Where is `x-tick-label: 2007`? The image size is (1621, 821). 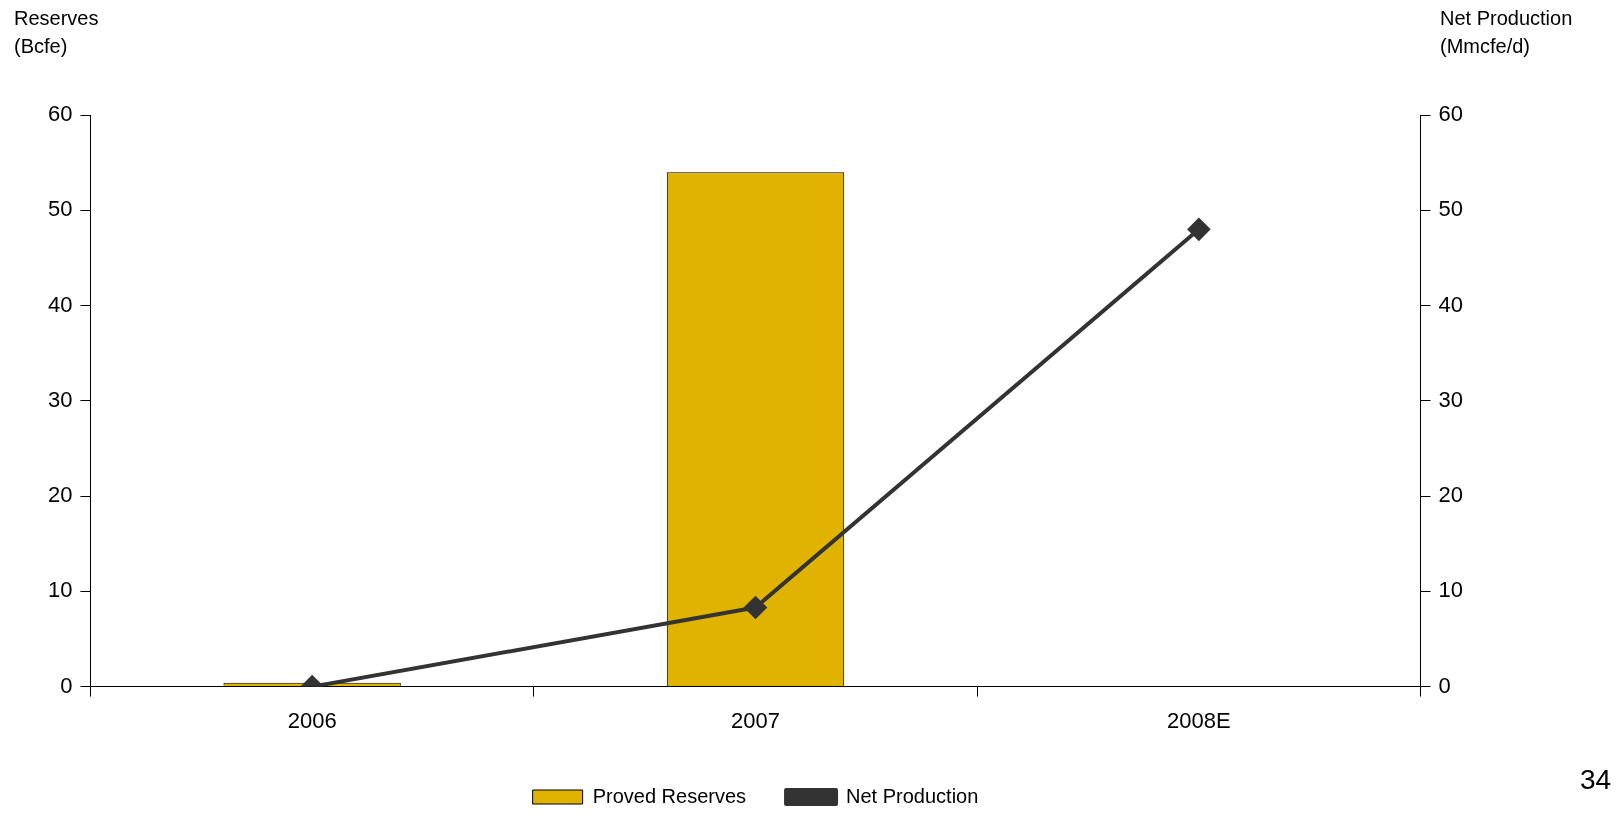 x-tick-label: 2007 is located at coordinates (755, 720).